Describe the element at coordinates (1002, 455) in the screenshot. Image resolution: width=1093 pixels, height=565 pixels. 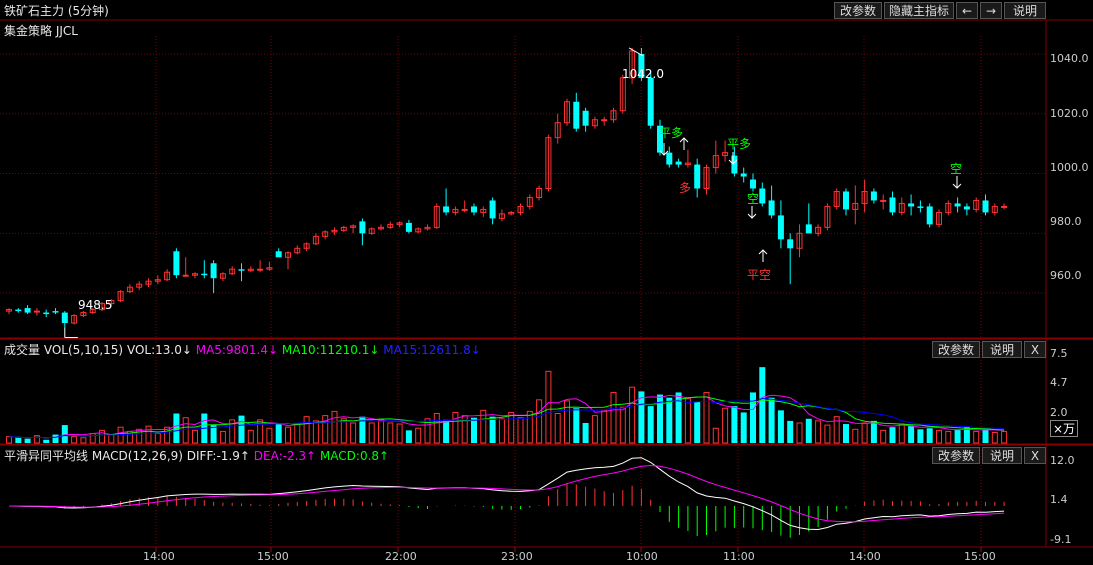
I see `macd-help-button: 说明` at that location.